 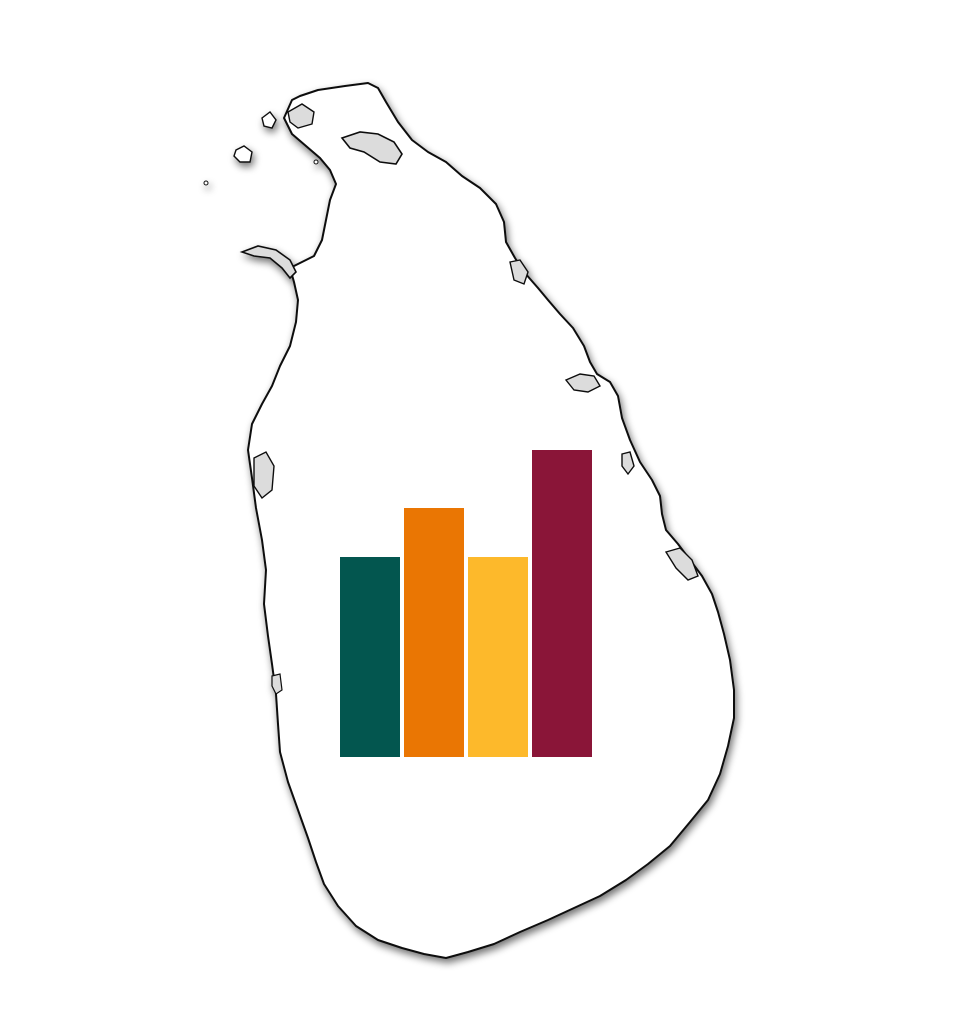 I want to click on yellow-bar, so click(x=498, y=657).